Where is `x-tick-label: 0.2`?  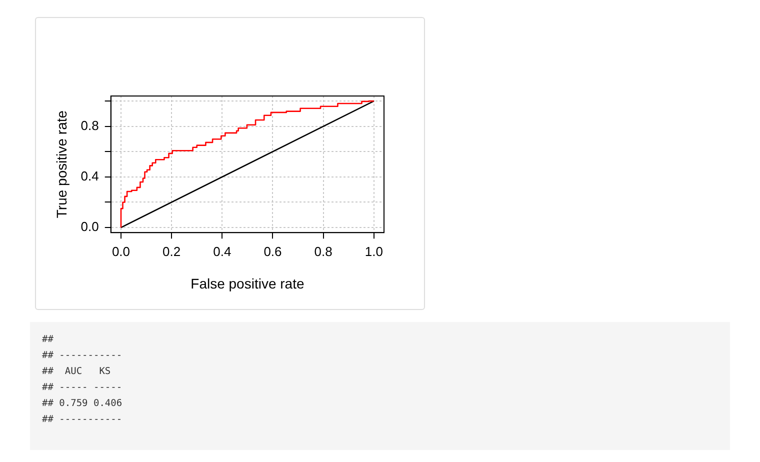
x-tick-label: 0.2 is located at coordinates (171, 251).